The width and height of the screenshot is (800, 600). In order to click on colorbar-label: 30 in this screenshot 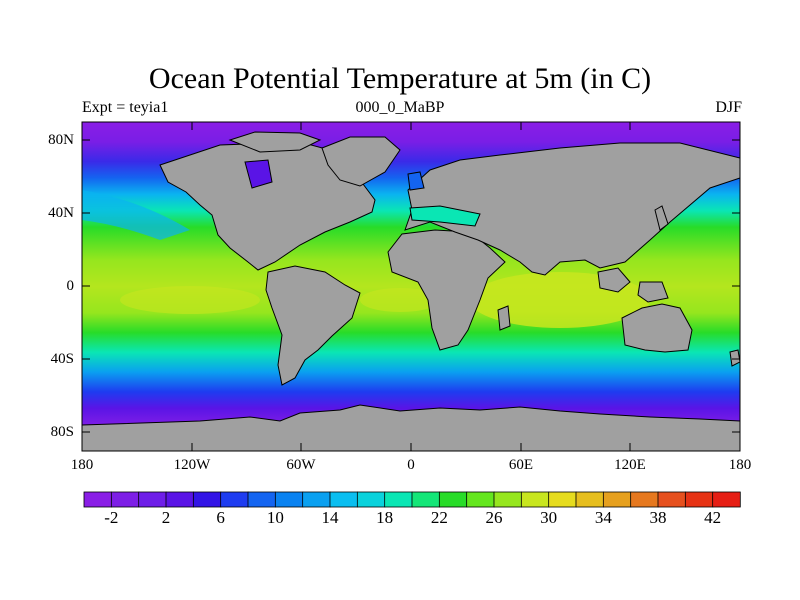, I will do `click(549, 517)`.